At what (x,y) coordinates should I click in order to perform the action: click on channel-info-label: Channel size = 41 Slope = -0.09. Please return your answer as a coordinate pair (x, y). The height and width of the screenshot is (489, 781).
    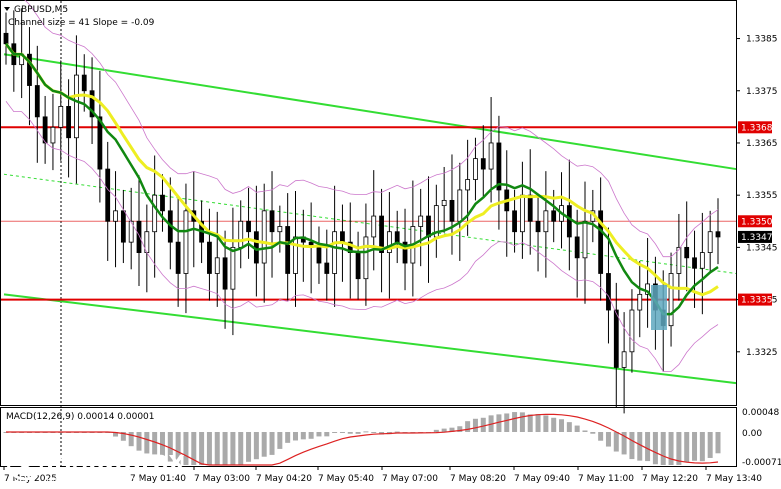
    Looking at the image, I should click on (81, 23).